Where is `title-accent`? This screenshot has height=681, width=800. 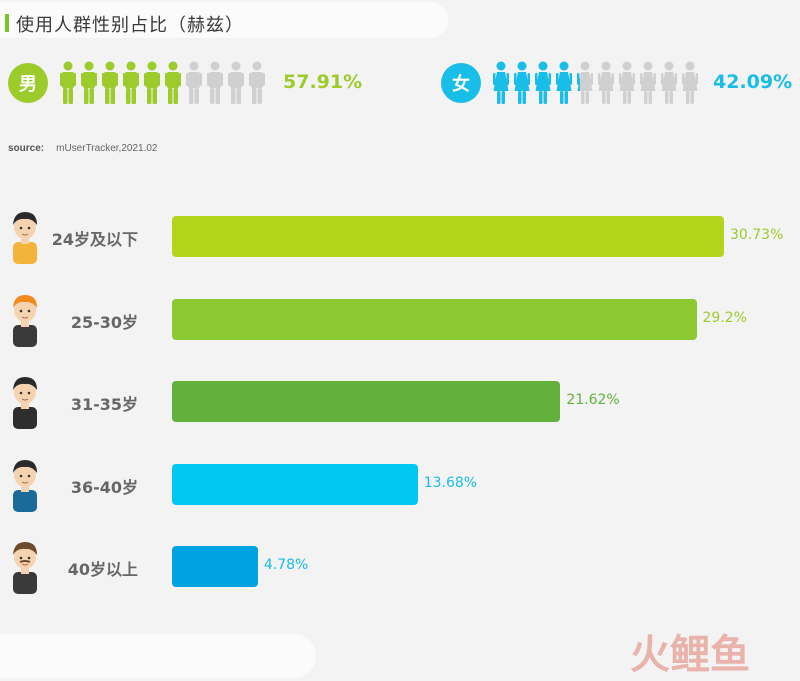 title-accent is located at coordinates (7, 23).